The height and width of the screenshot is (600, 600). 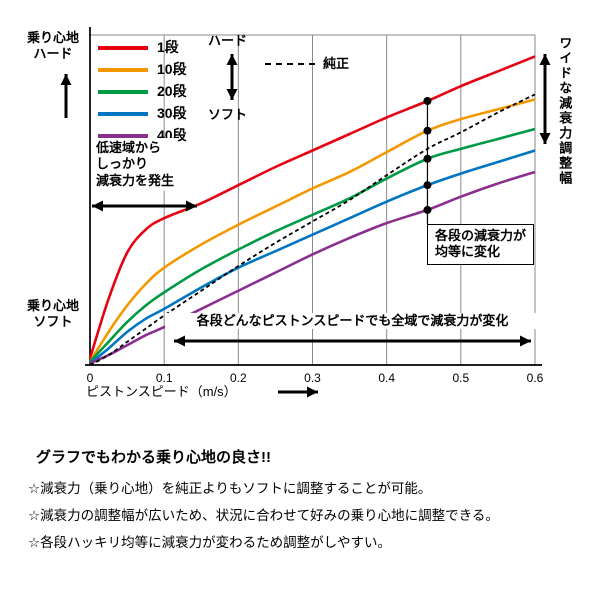 What do you see at coordinates (352, 321) in the screenshot?
I see `annotation-full-range: 各段どんなピストンスピードでも全域で減衰力が変化` at bounding box center [352, 321].